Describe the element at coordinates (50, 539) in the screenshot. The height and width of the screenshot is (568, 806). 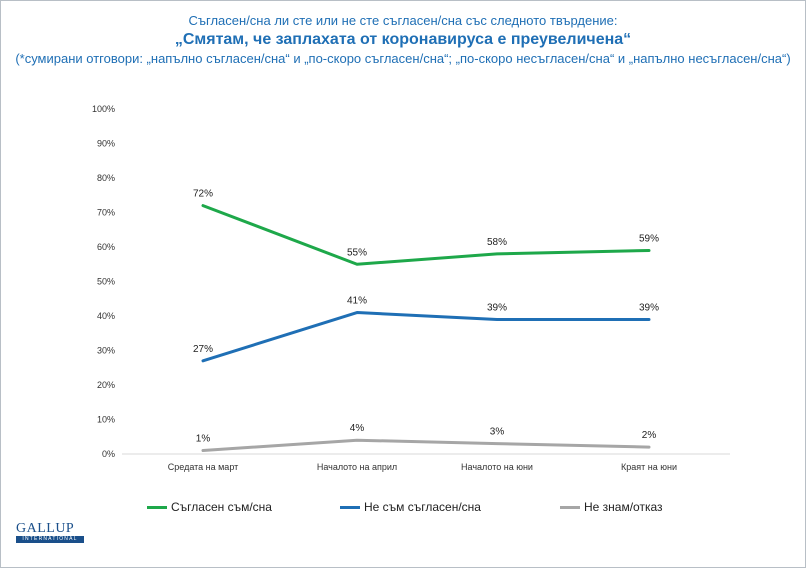
I see `logo-subtitle: INTERNATIONAL` at that location.